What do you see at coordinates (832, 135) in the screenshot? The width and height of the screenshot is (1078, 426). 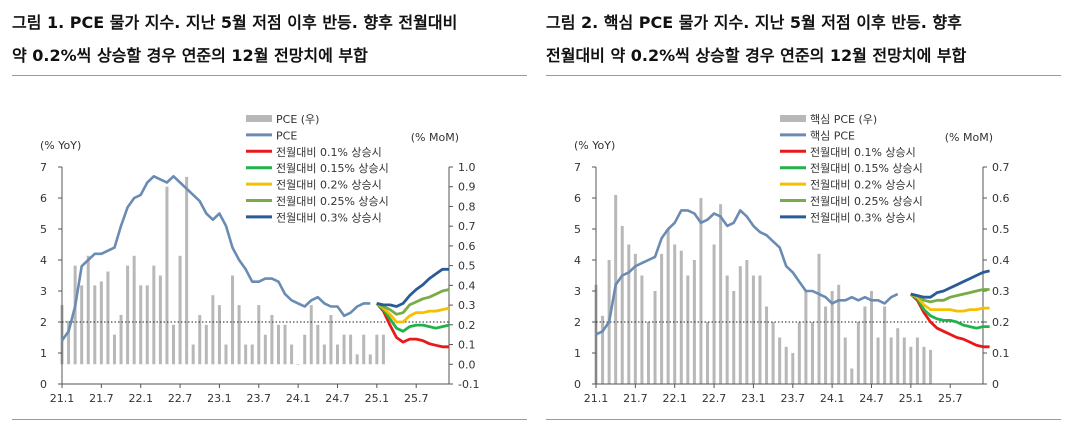 I see `core-pce-legend-label: 핵심 PCE` at bounding box center [832, 135].